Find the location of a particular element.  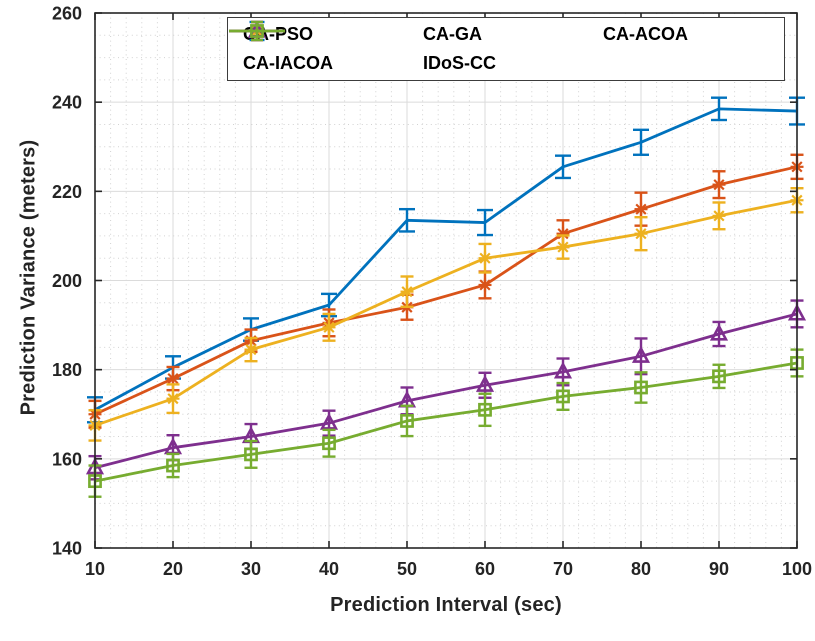

y-axis-label: Prediction Variance (meters) is located at coordinates (28, 277).